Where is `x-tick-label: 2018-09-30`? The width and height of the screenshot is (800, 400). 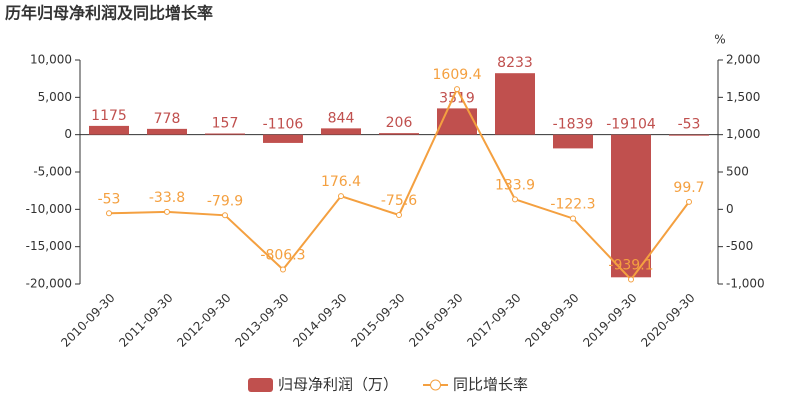 x-tick-label: 2018-09-30 is located at coordinates (551, 320).